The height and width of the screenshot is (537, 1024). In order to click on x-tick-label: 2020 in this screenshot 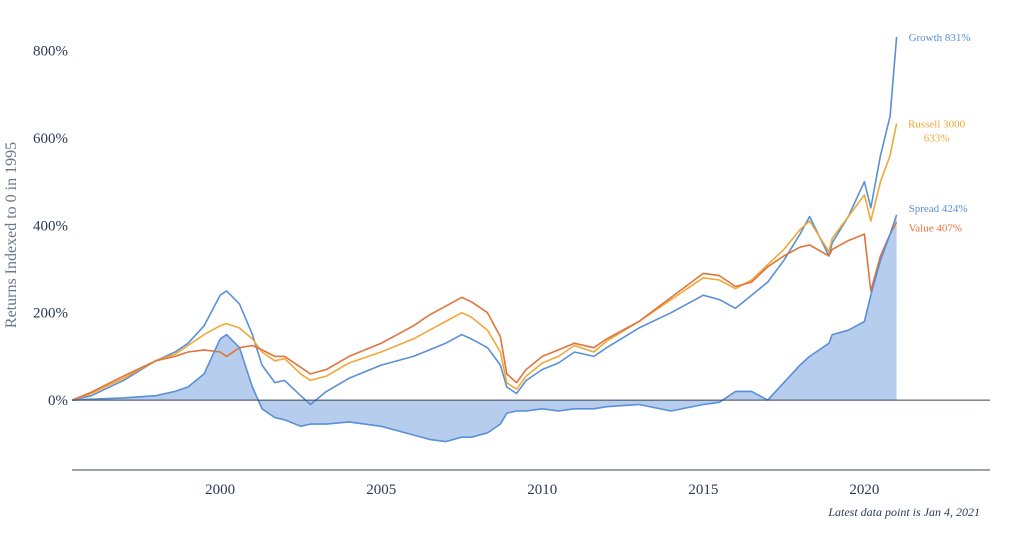, I will do `click(864, 490)`.